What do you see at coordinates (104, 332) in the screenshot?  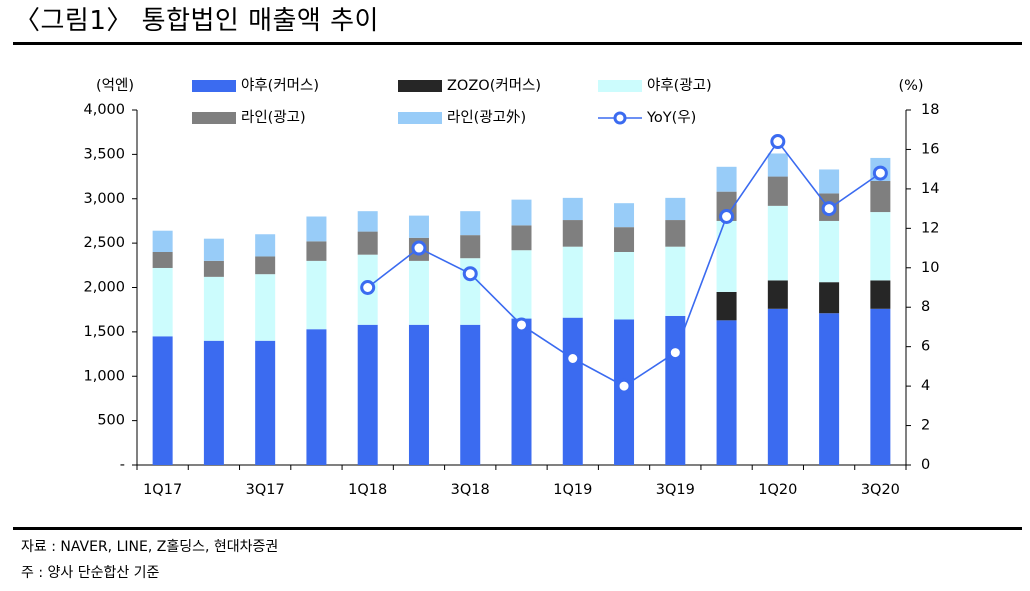 I see `left-tick-label: 1,500` at bounding box center [104, 332].